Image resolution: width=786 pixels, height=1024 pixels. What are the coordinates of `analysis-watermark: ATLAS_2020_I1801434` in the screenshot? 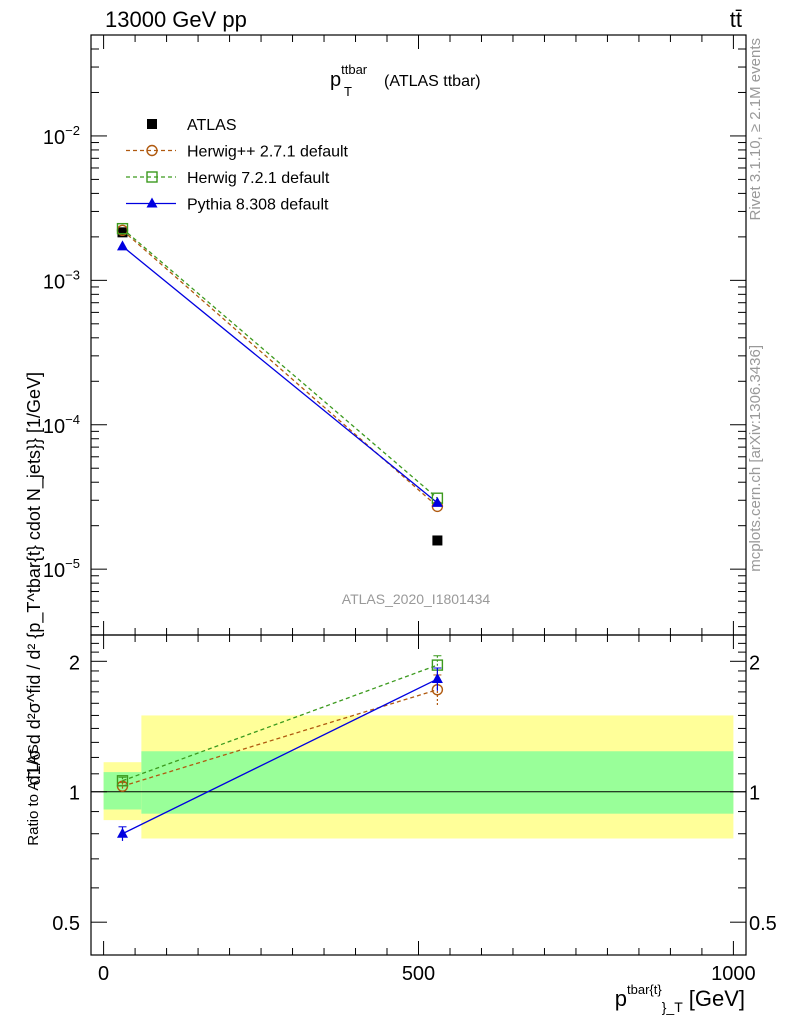 It's located at (416, 599).